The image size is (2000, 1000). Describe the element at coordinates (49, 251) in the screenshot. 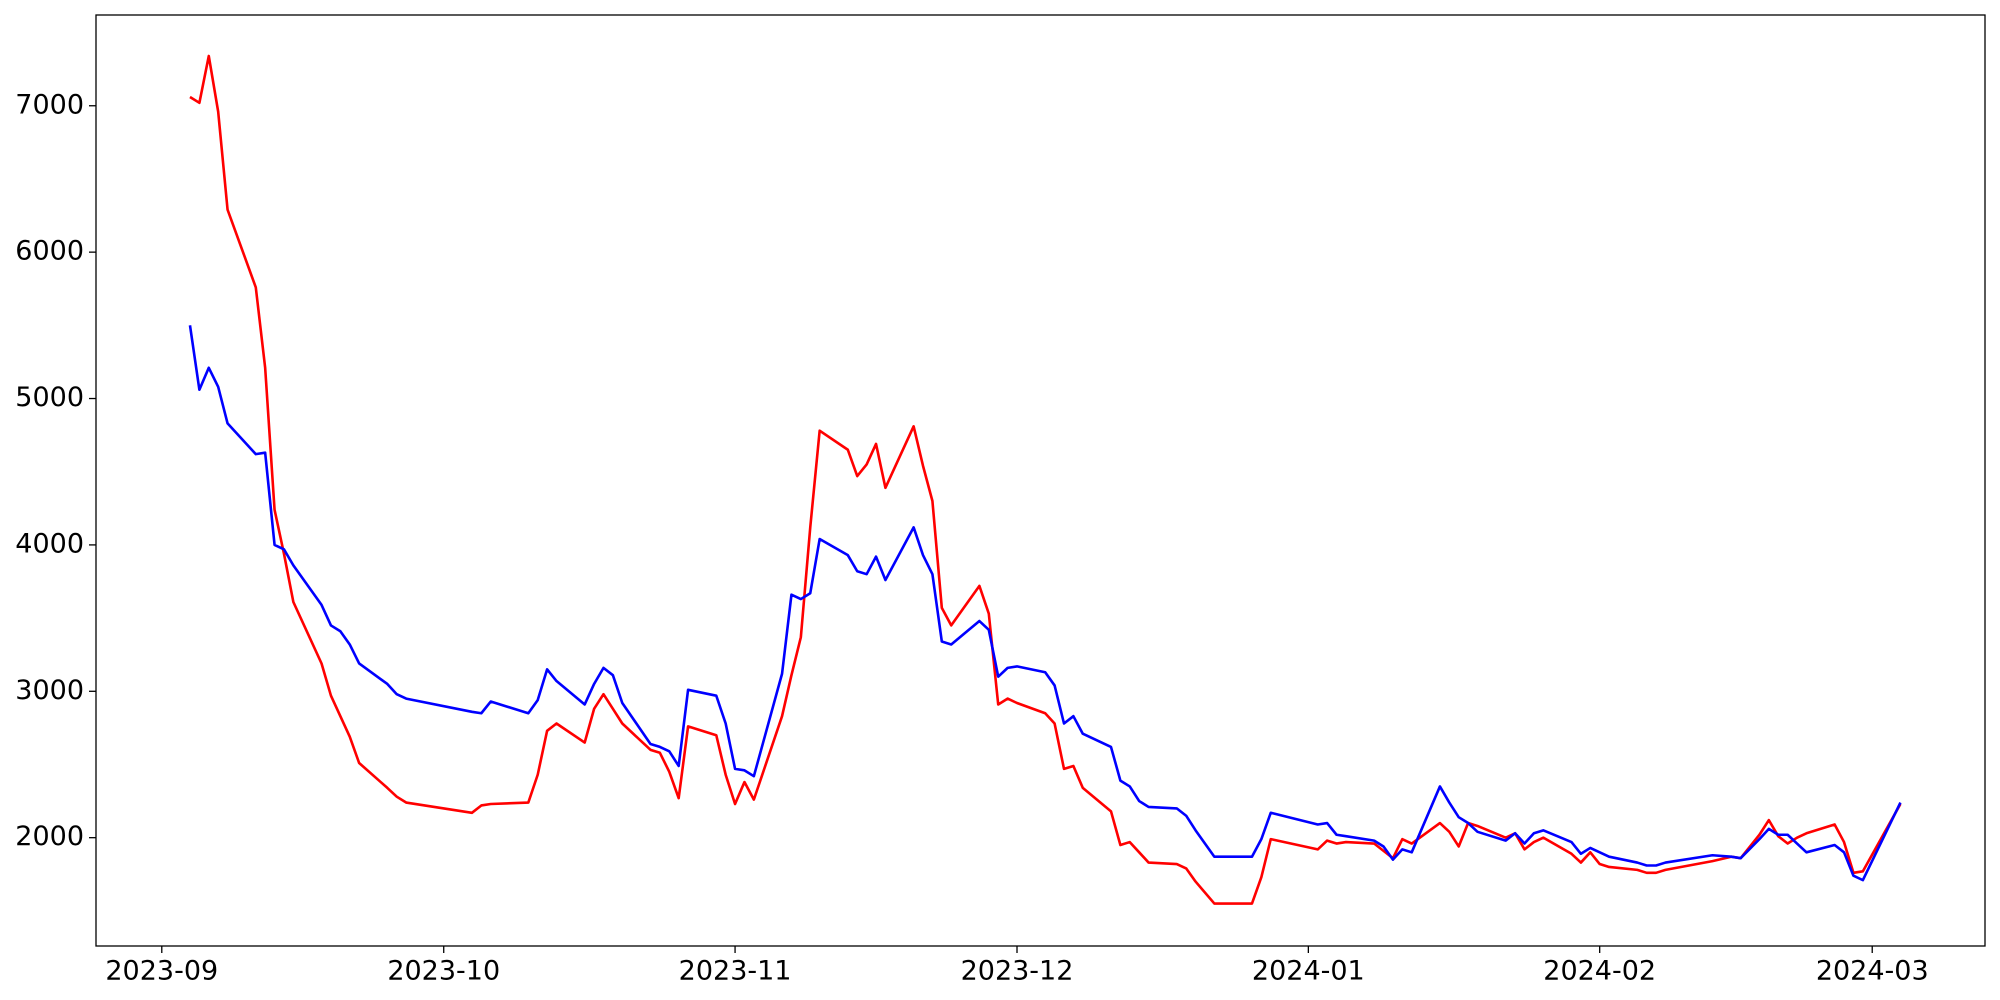

I see `y-tick-label: 6000` at that location.